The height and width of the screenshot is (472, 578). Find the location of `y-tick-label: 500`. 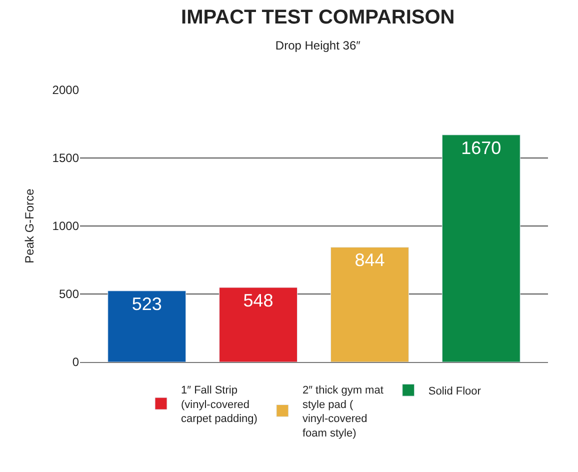

y-tick-label: 500 is located at coordinates (69, 294).